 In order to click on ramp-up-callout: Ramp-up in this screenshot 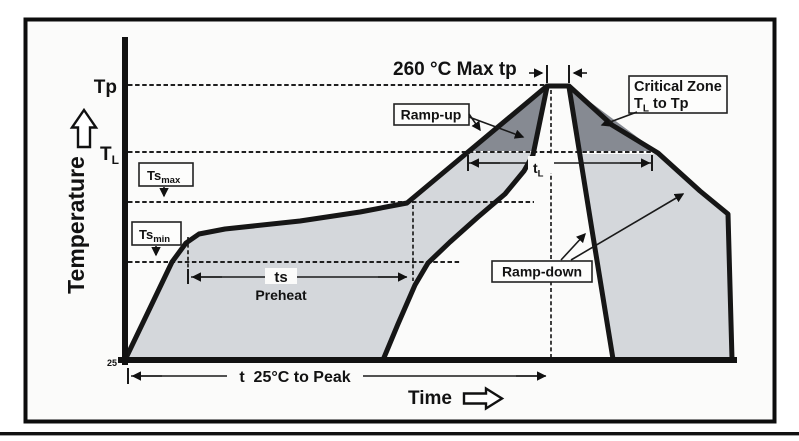, I will do `click(459, 121)`.